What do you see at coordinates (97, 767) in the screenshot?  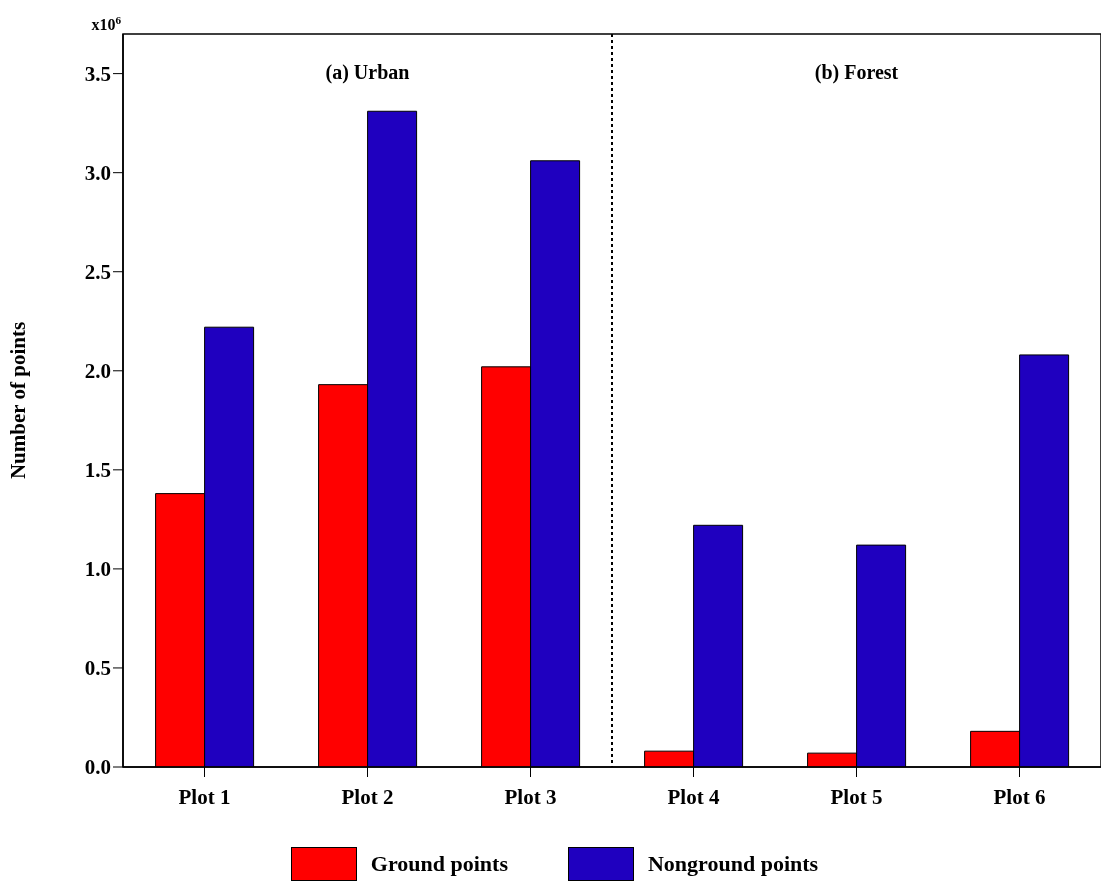 I see `y-tick-label: 0.0` at bounding box center [97, 767].